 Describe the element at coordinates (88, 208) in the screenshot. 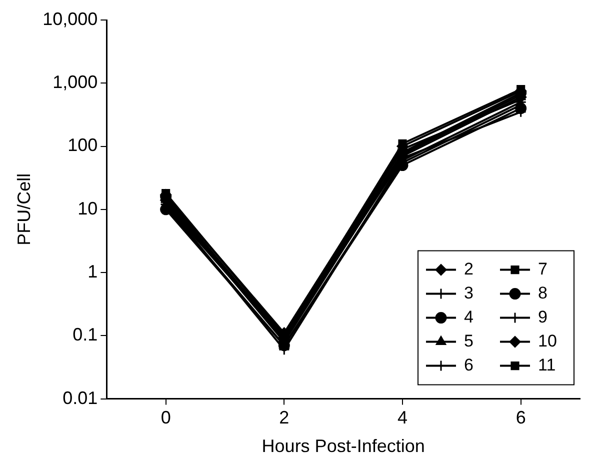

I see `y-tick-label: 10` at that location.